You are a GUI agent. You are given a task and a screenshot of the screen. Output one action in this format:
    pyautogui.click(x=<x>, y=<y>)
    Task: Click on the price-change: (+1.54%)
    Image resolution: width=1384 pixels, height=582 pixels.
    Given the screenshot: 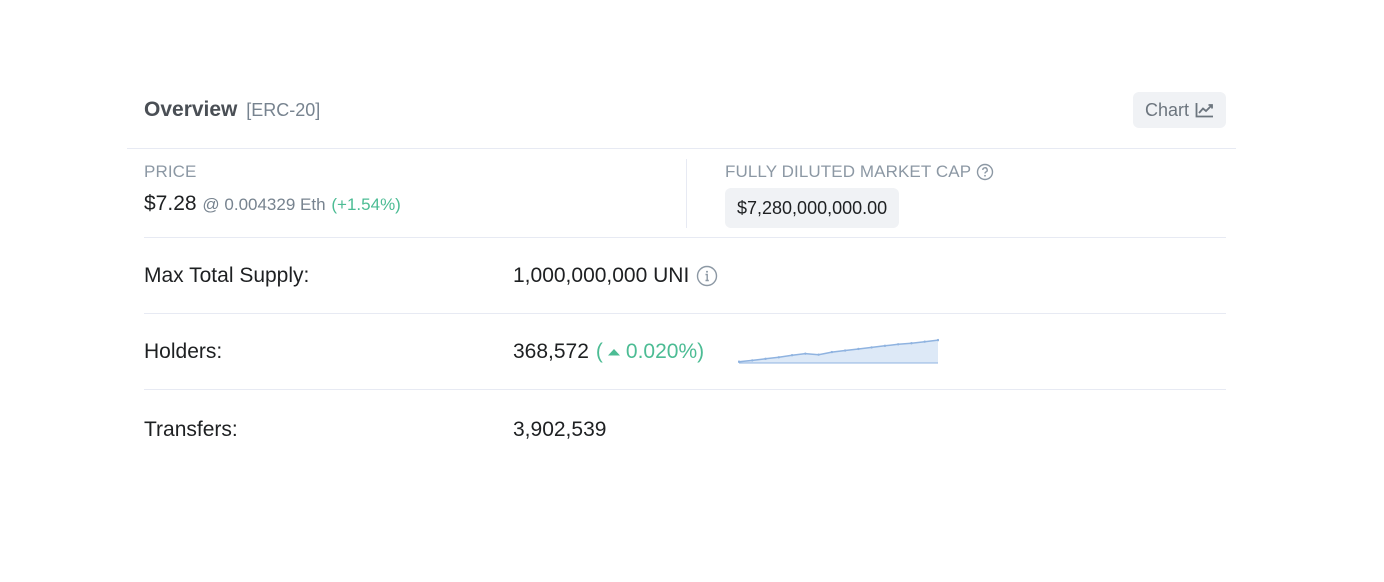 What is the action you would take?
    pyautogui.click(x=366, y=204)
    